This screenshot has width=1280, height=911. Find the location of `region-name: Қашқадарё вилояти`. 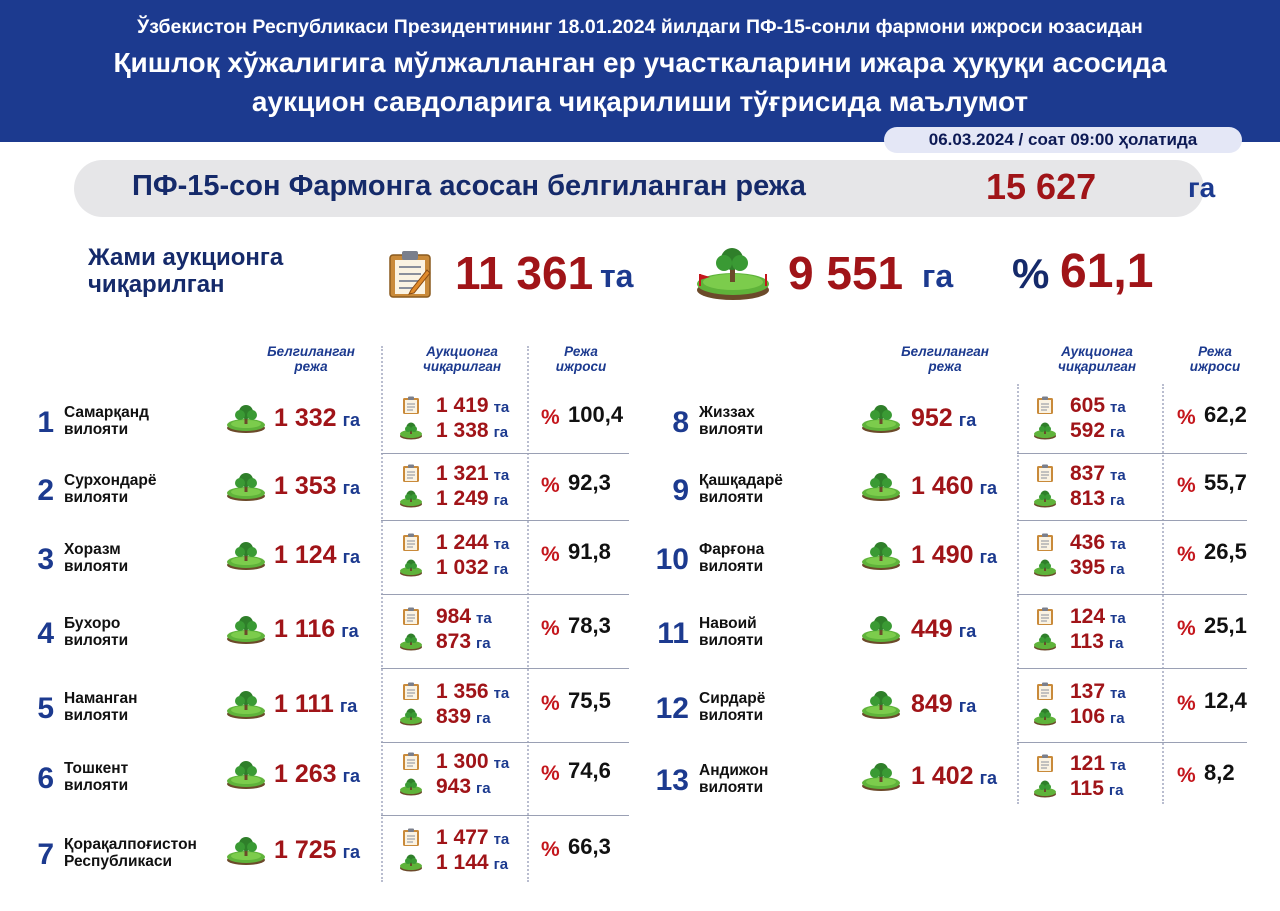

region-name: Қашқадарё вилояти is located at coordinates (741, 489).